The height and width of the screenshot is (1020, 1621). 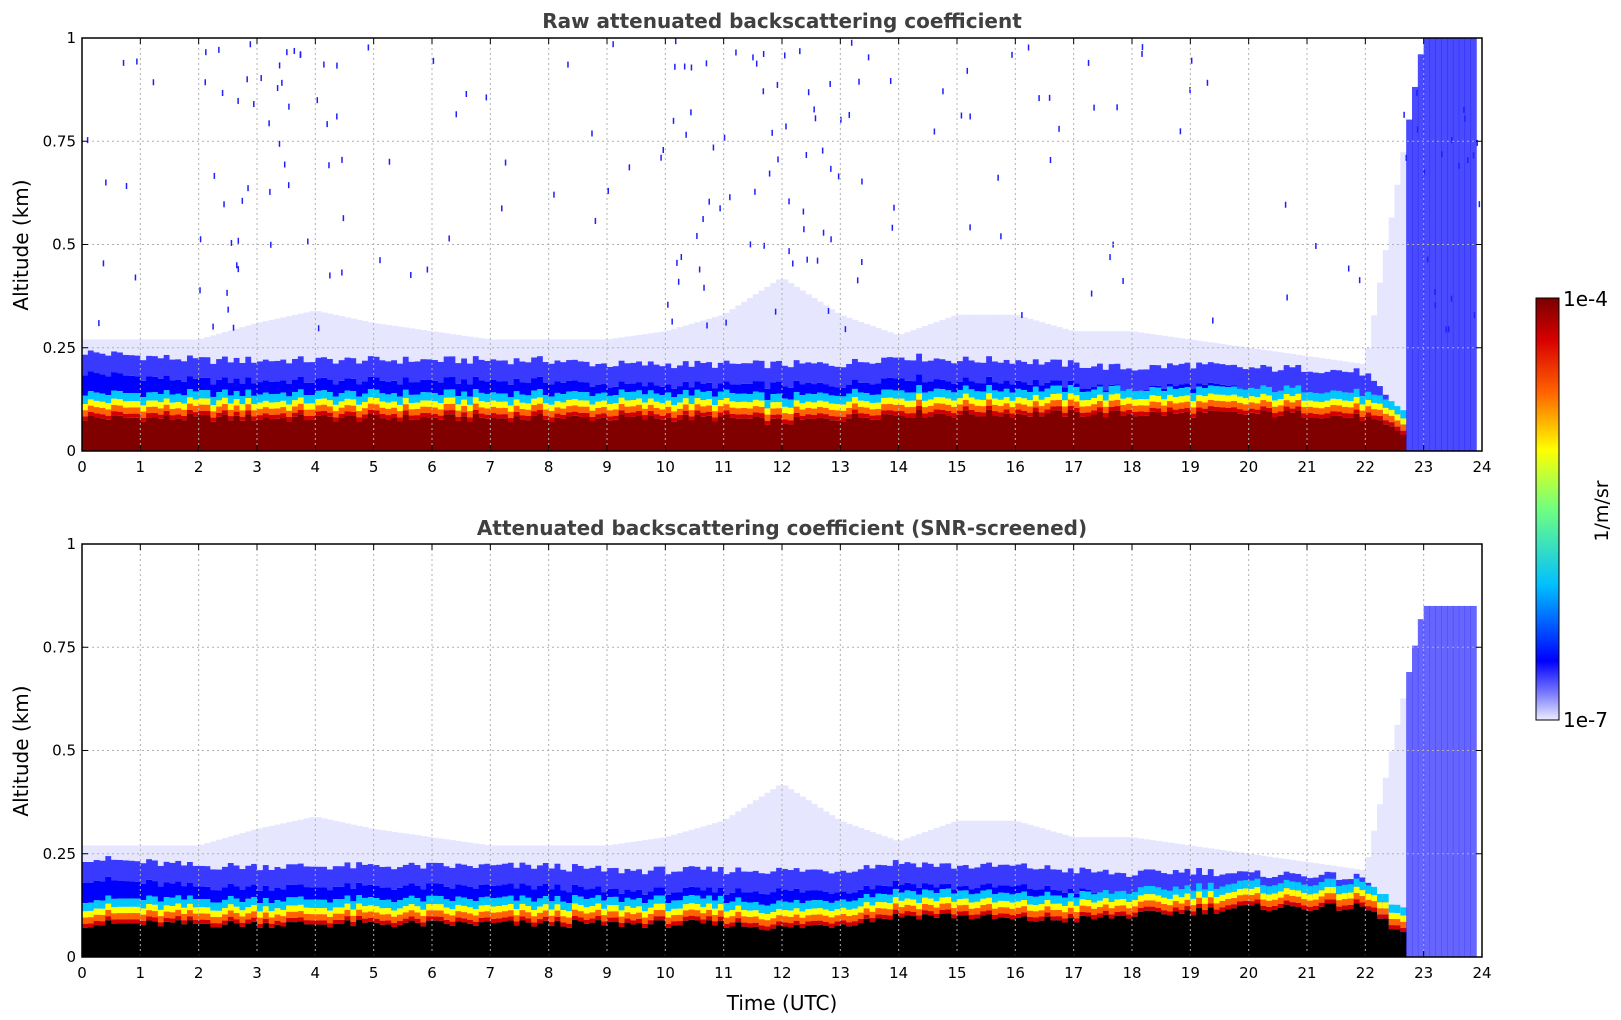 What do you see at coordinates (782, 1003) in the screenshot?
I see `x-axis-label: Time (UTC)` at bounding box center [782, 1003].